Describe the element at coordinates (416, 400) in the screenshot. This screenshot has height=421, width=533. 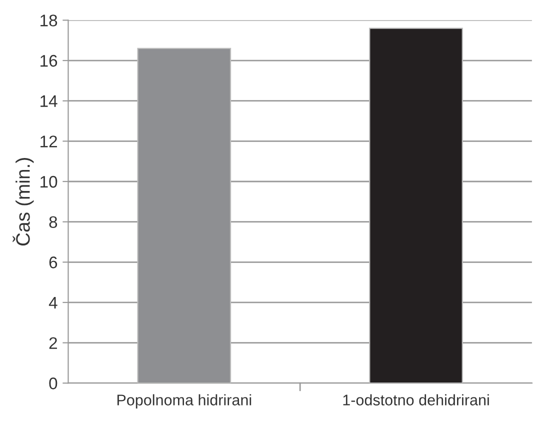
I see `x-tick-label: 1-odstotno dehidrirani` at that location.